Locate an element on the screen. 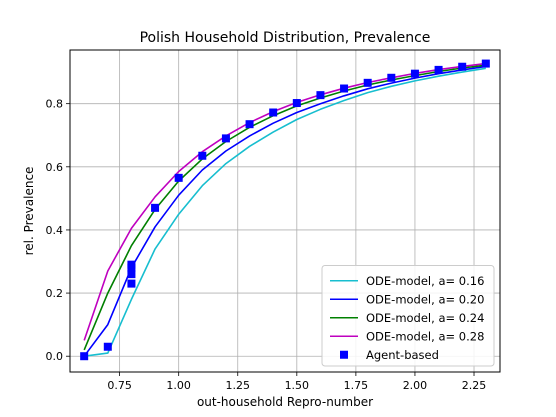 This screenshot has width=556, height=417. x-tick-label: 1.00 is located at coordinates (178, 385).